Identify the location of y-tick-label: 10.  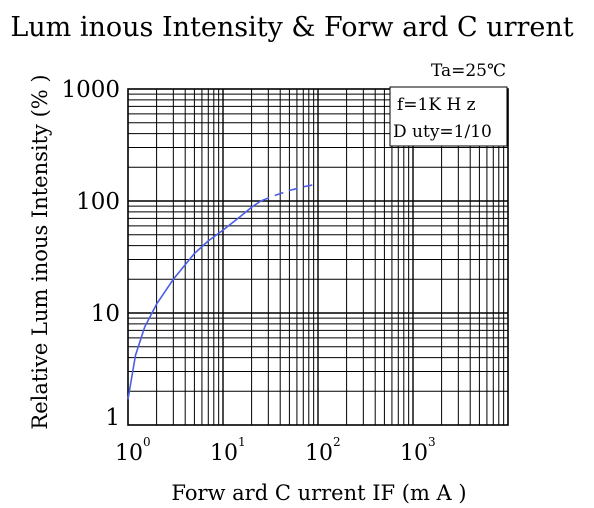
(105, 314).